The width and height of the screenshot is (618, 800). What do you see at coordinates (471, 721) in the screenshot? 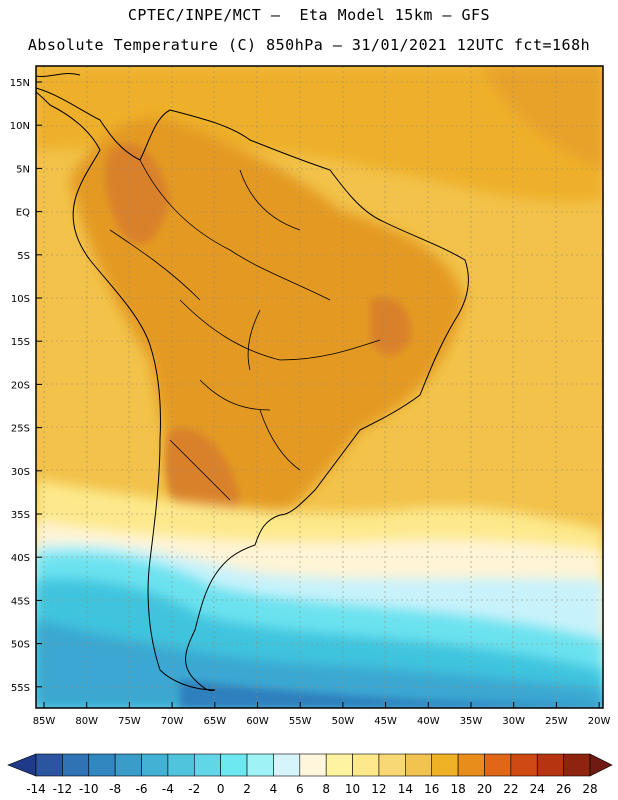
I see `lon-label: 35W` at bounding box center [471, 721].